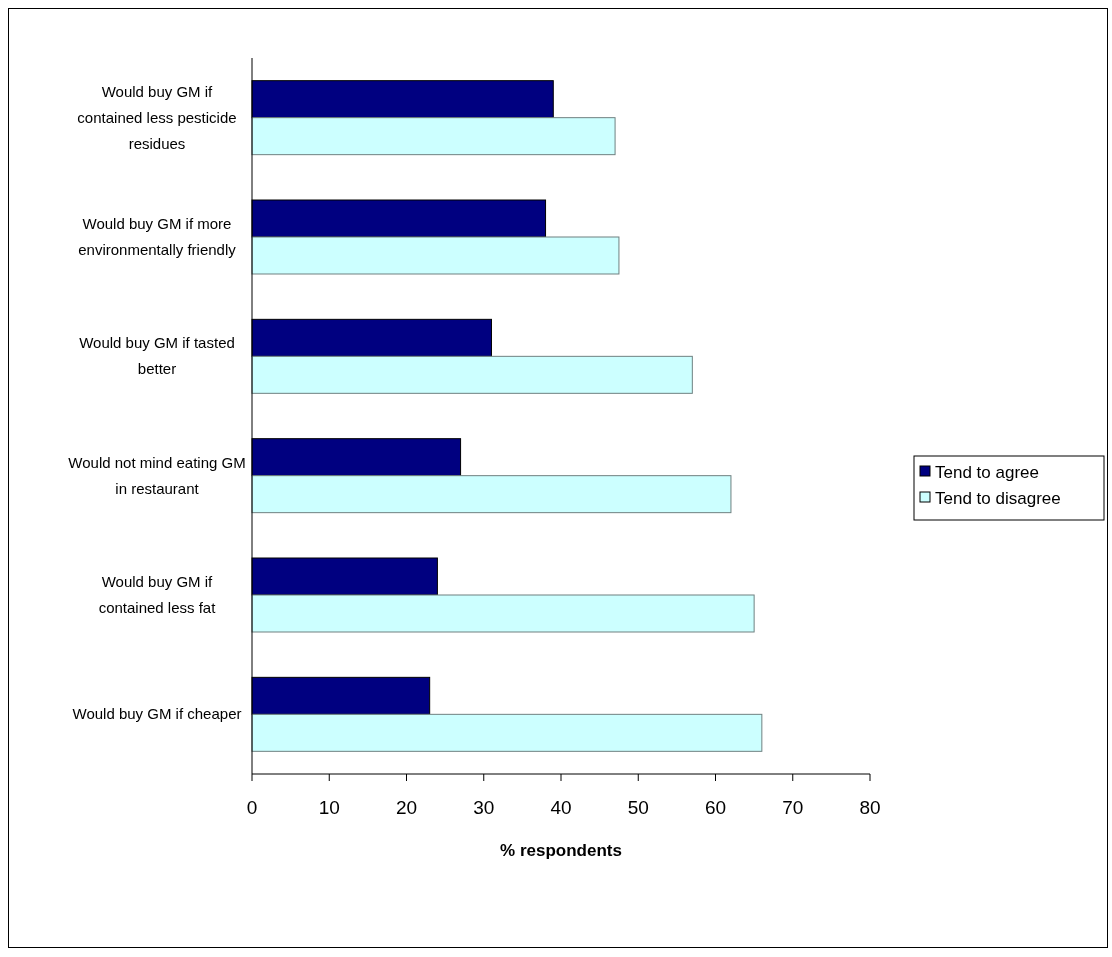 The width and height of the screenshot is (1112, 957). What do you see at coordinates (793, 807) in the screenshot?
I see `x-tick-label: 70` at bounding box center [793, 807].